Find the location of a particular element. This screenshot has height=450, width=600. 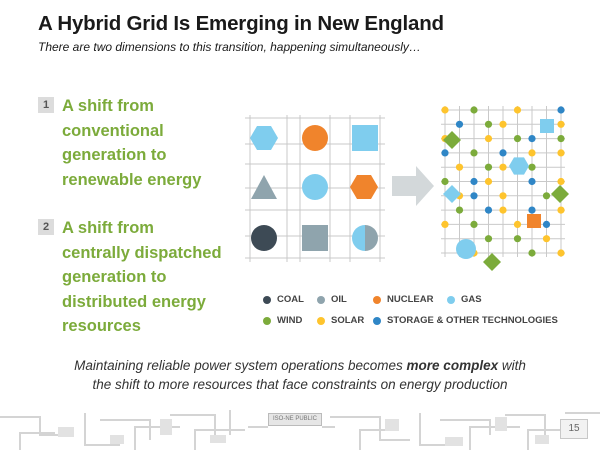

page-number: 15 is located at coordinates (574, 429).